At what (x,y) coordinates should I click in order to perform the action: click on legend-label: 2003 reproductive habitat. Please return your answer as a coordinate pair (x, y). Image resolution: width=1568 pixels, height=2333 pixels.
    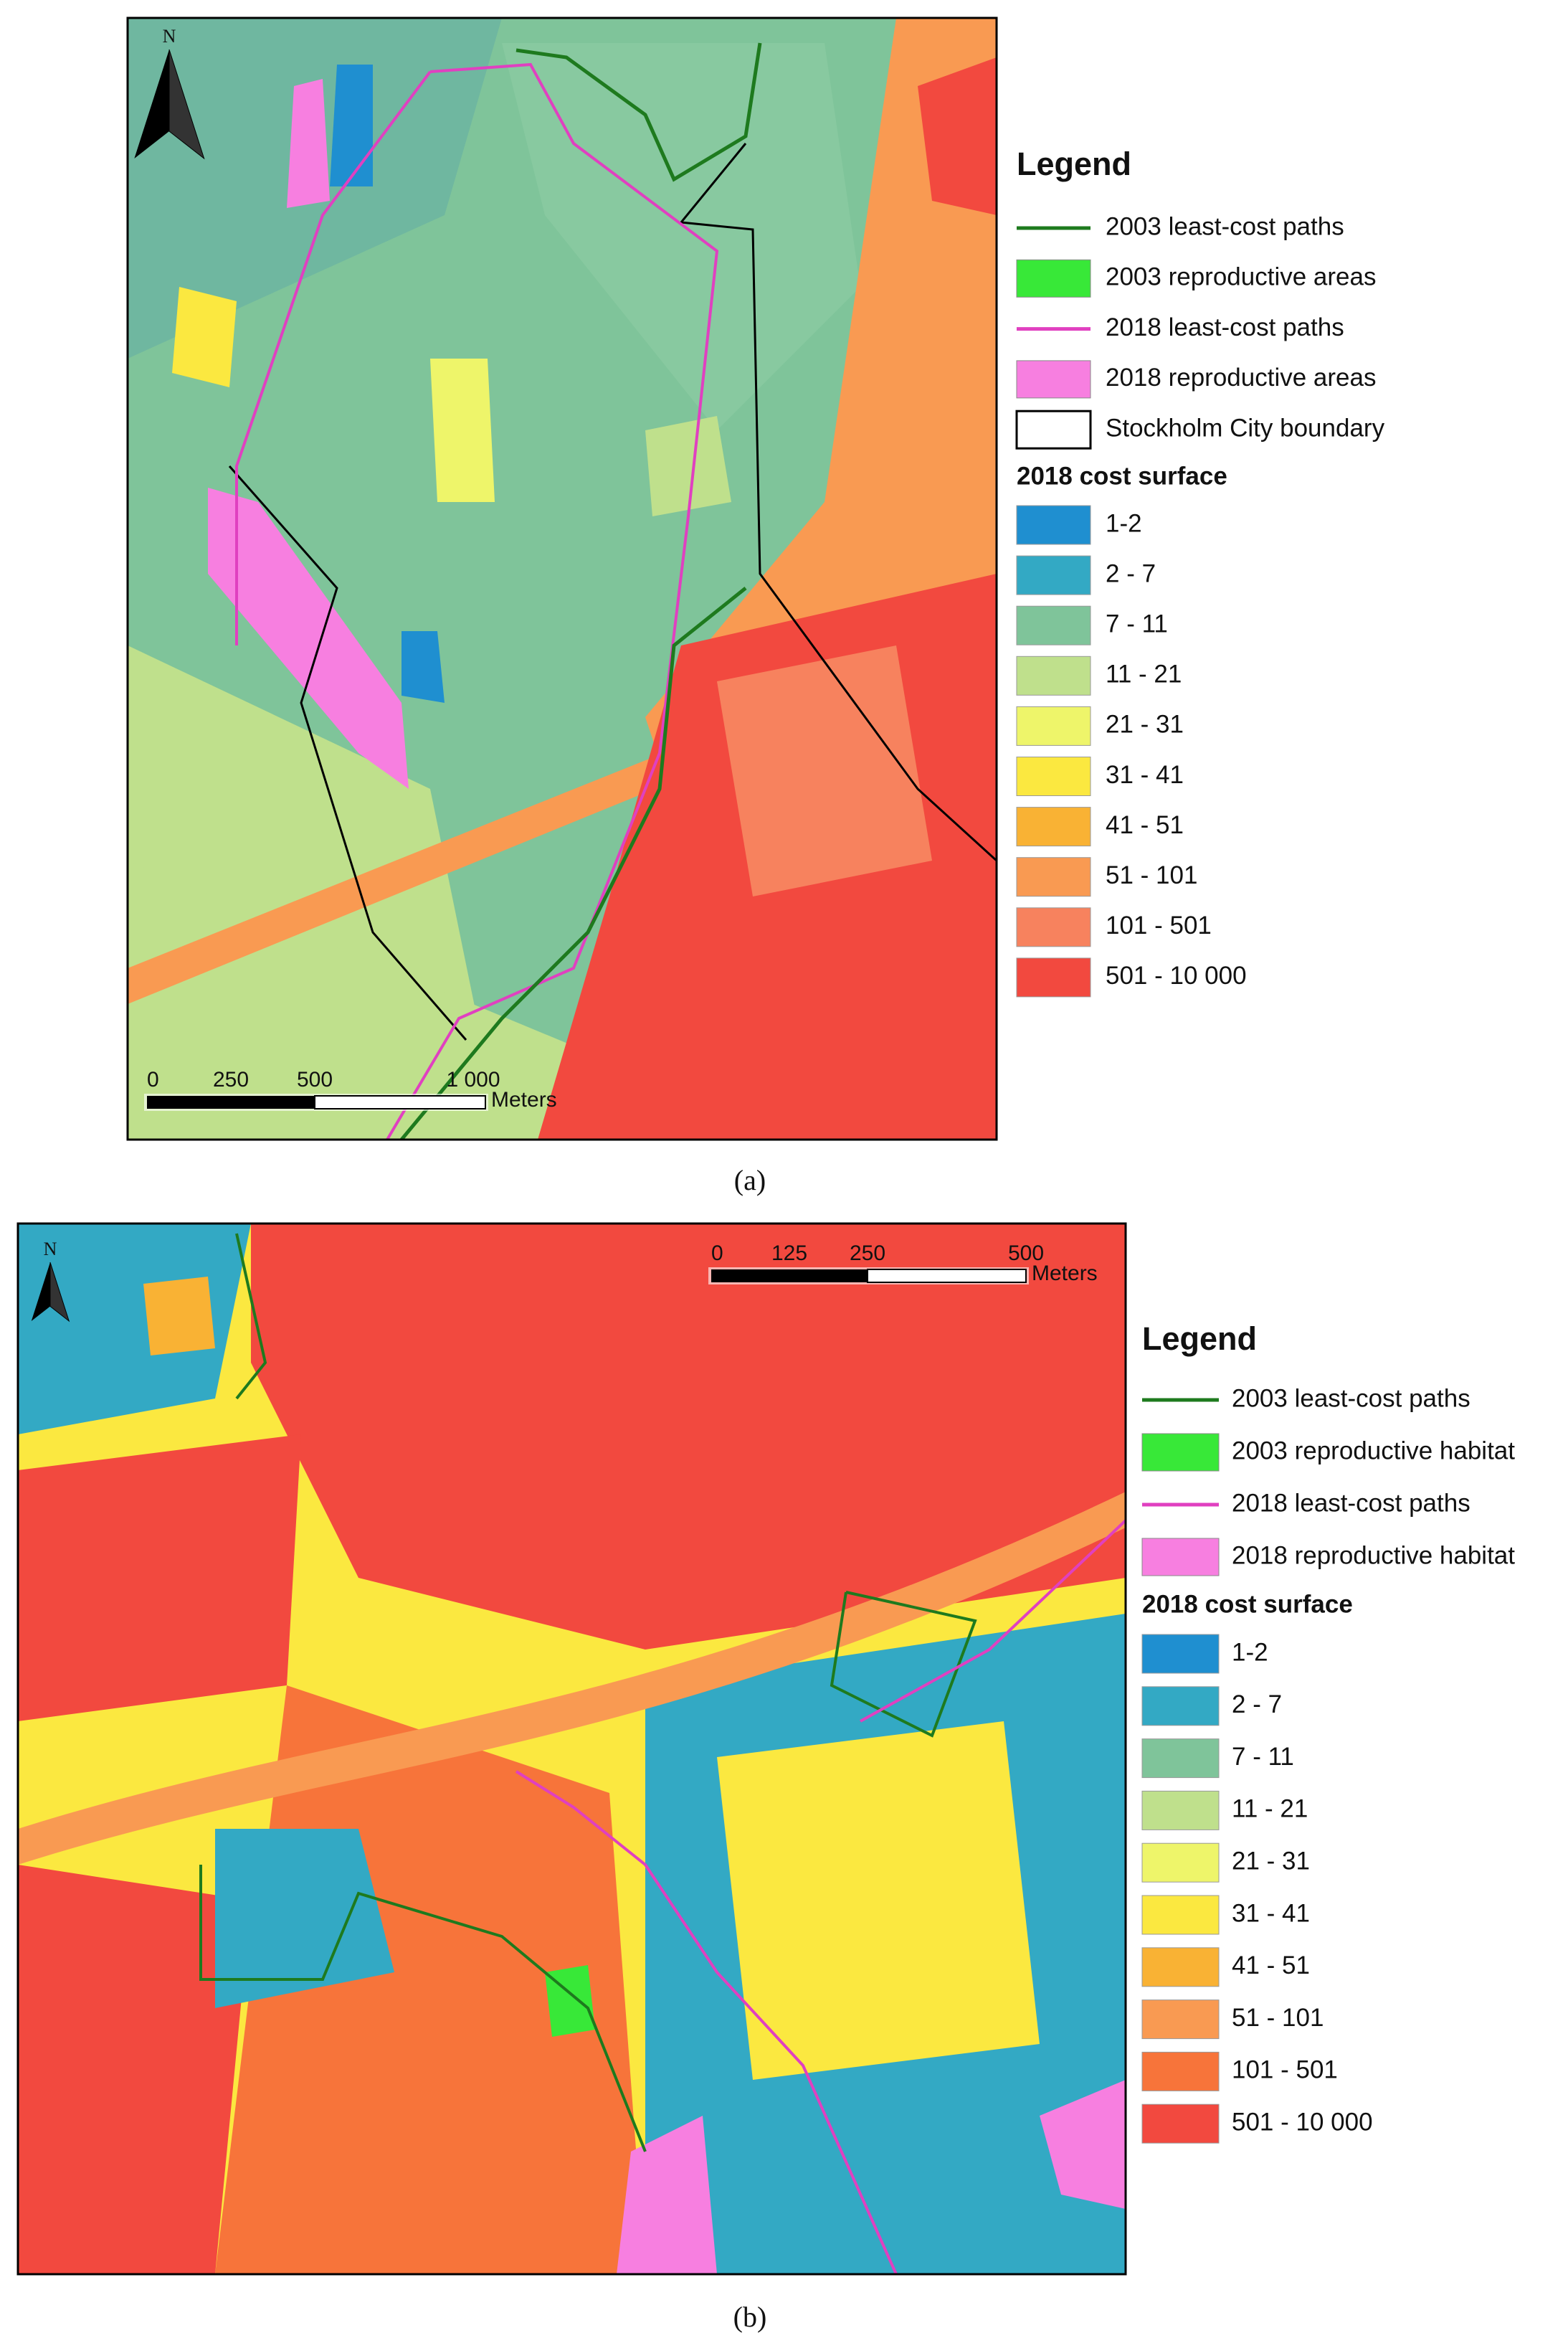
    Looking at the image, I should click on (1373, 1450).